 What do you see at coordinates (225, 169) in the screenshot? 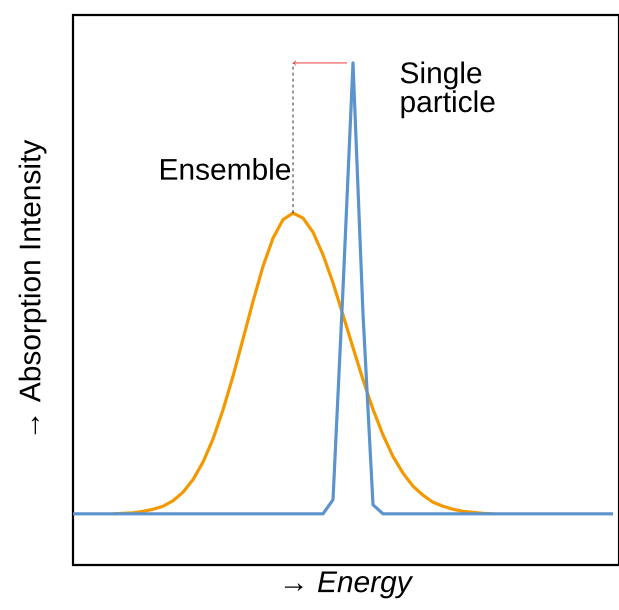
I see `series-label: Ensemble` at bounding box center [225, 169].